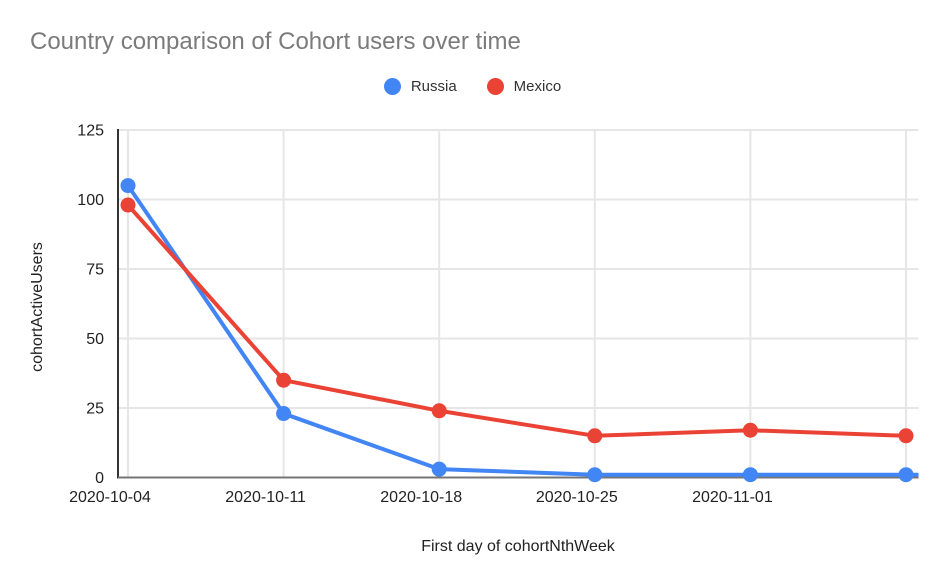  What do you see at coordinates (95, 409) in the screenshot?
I see `y-tick-label-25: 25` at bounding box center [95, 409].